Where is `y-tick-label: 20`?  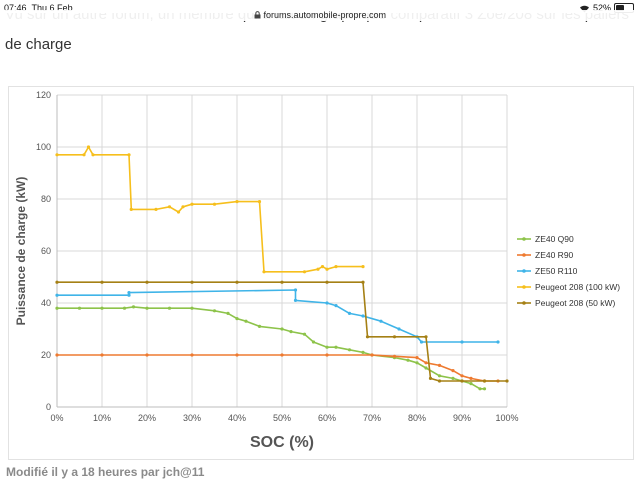
y-tick-label: 20 is located at coordinates (46, 355).